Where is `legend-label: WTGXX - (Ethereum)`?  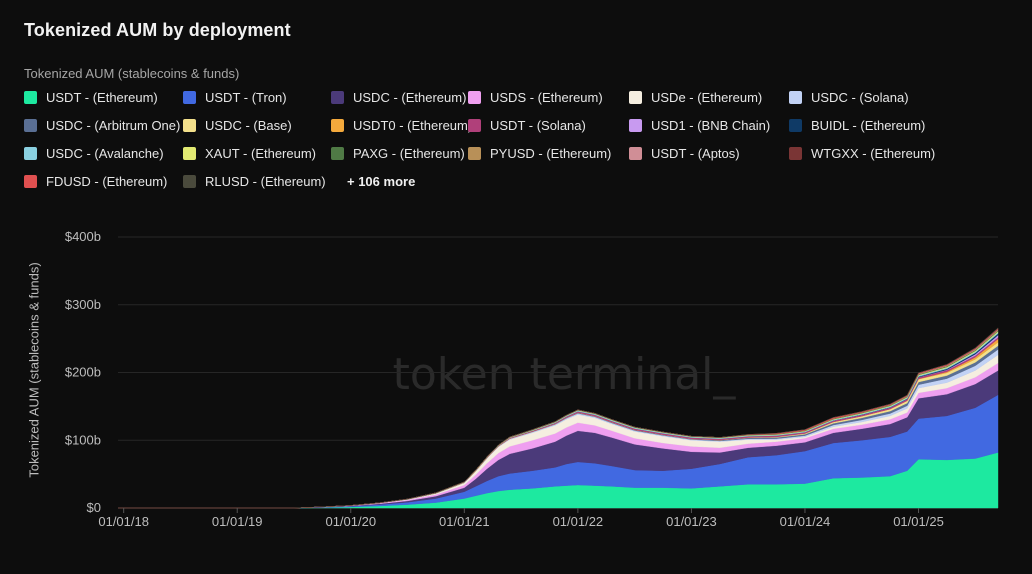 legend-label: WTGXX - (Ethereum) is located at coordinates (873, 153).